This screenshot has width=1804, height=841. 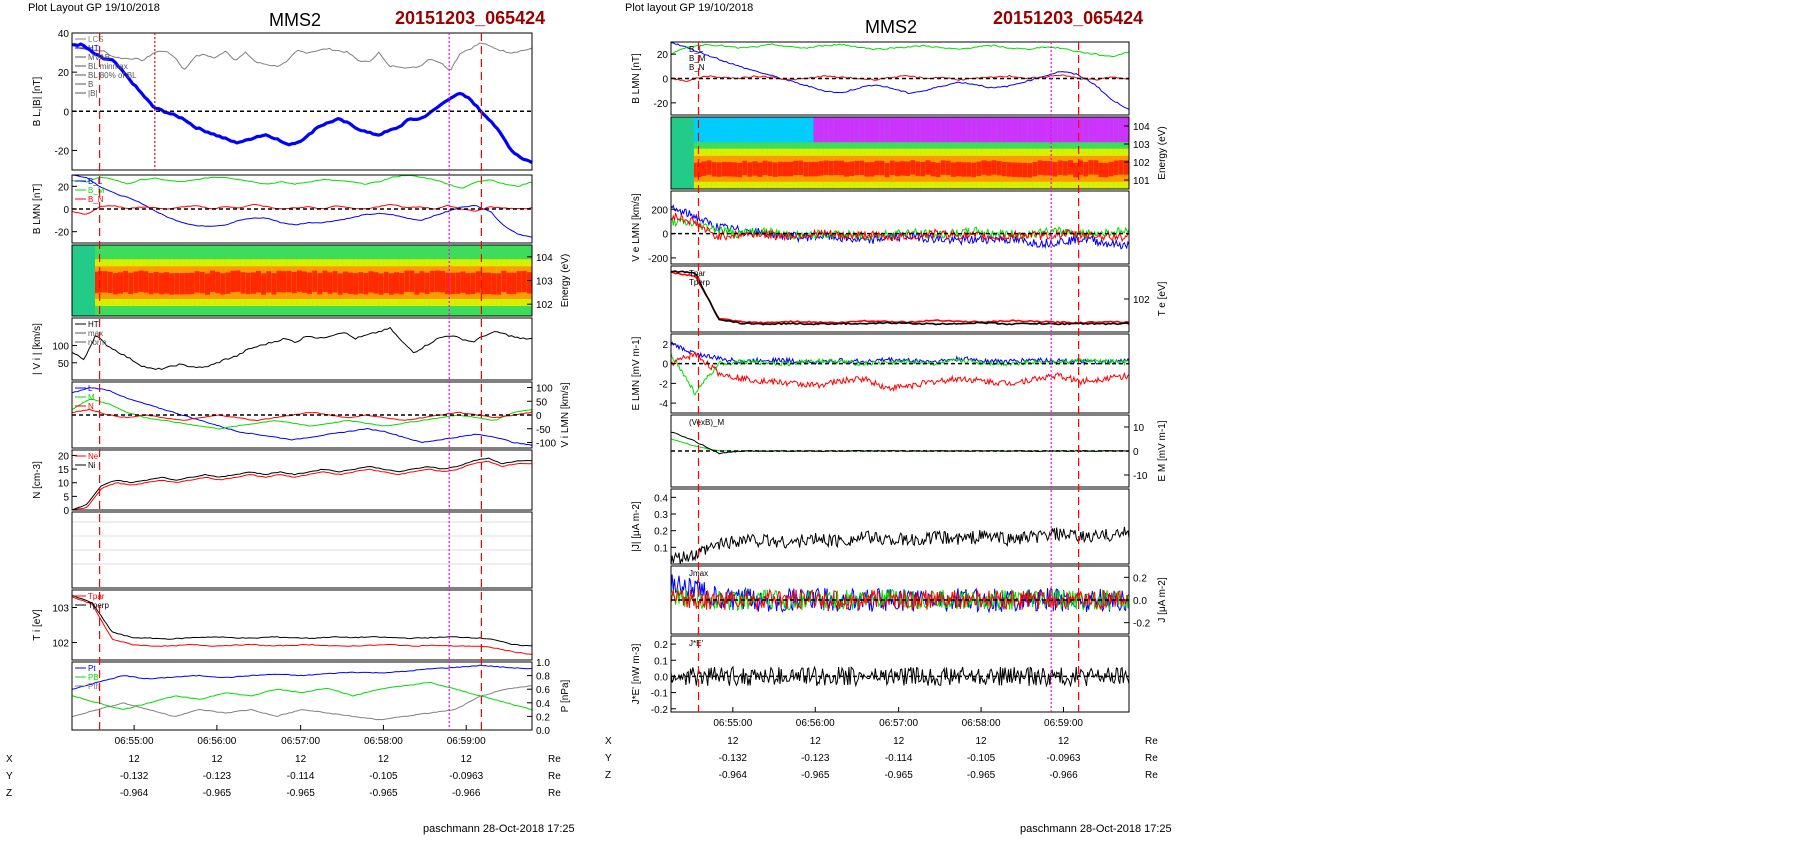 I want to click on right-panel-em-ylabel: E M [mV m-1], so click(x=1162, y=450).